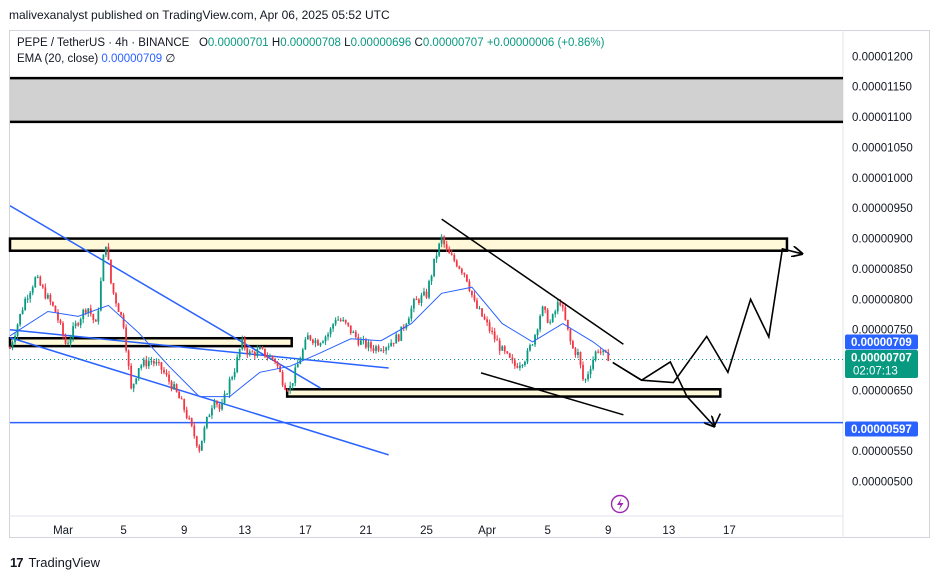  I want to click on resistance-zone, so click(398, 244).